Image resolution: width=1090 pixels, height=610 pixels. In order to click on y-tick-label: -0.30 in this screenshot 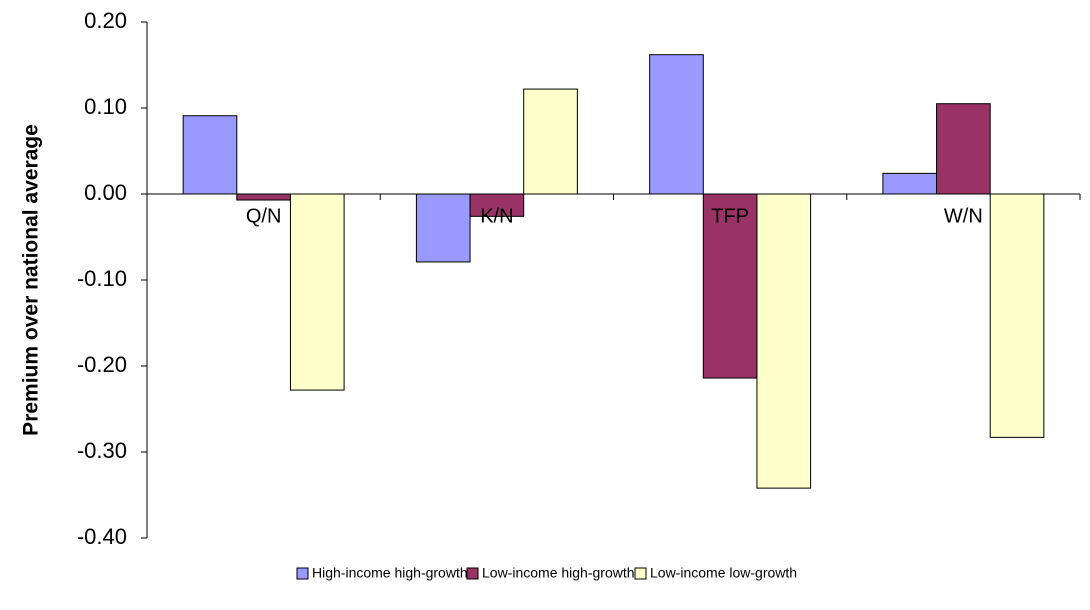, I will do `click(102, 450)`.